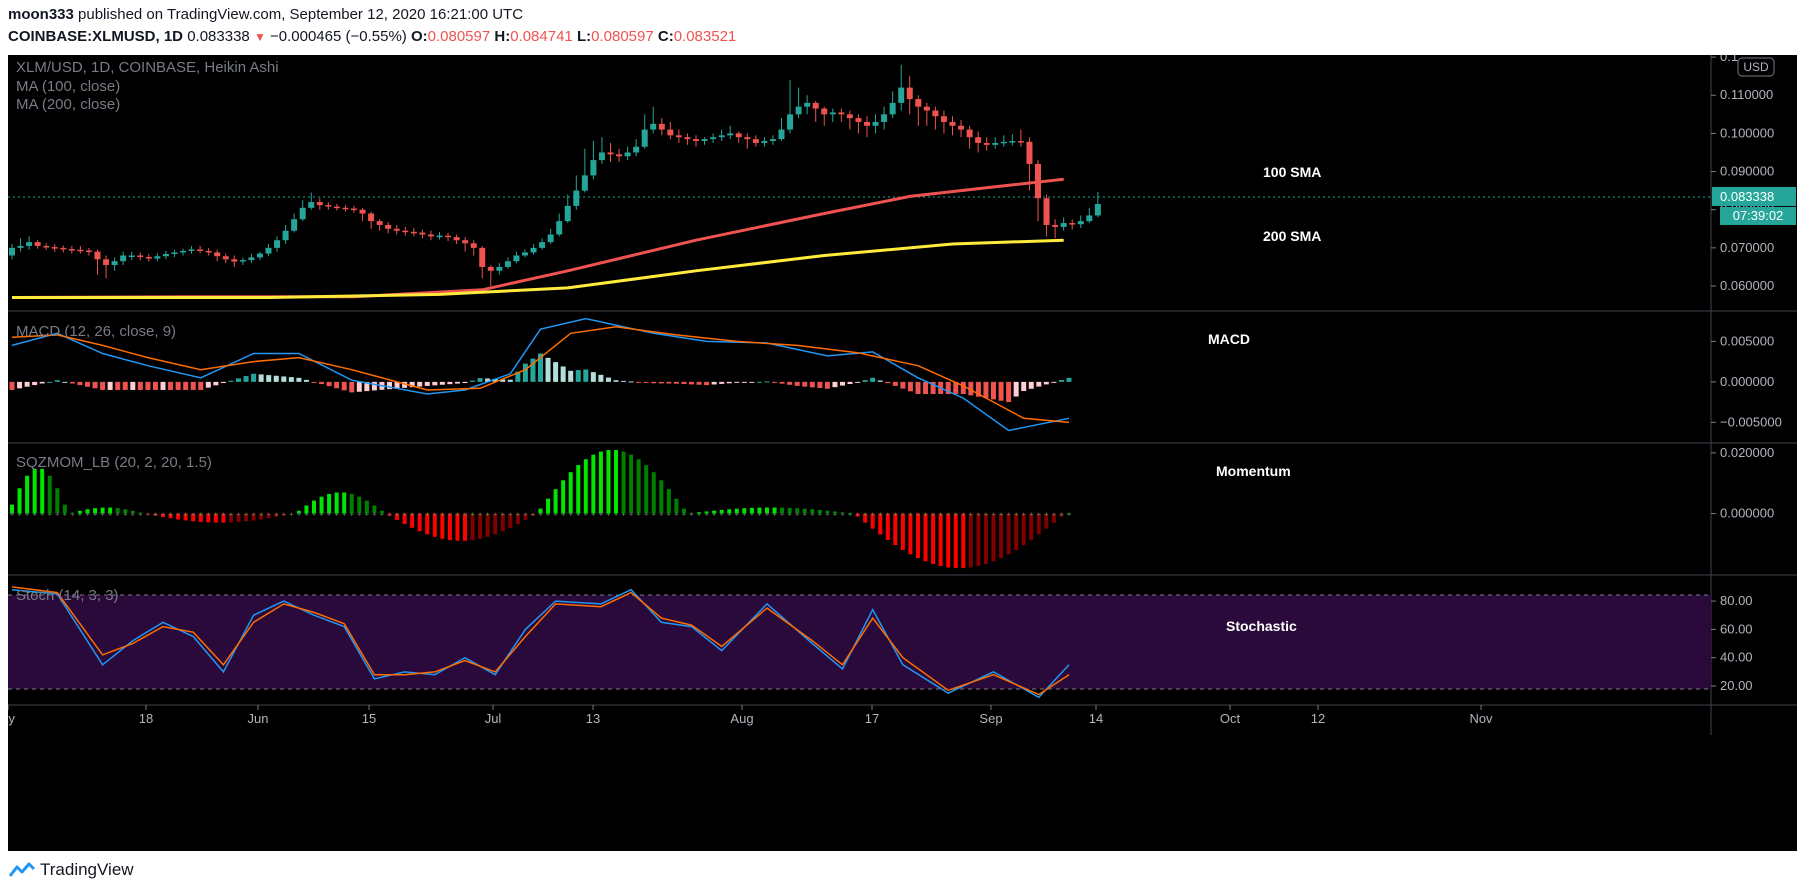 Image resolution: width=1805 pixels, height=894 pixels. What do you see at coordinates (71, 870) in the screenshot?
I see `footer-brand: TradingView` at bounding box center [71, 870].